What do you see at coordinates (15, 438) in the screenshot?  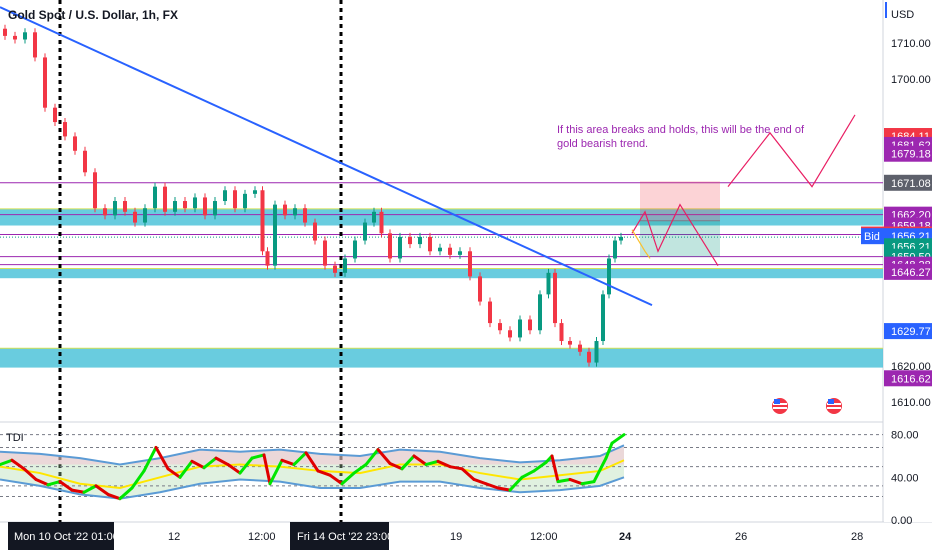 I see `tdi-label: TDI` at bounding box center [15, 438].